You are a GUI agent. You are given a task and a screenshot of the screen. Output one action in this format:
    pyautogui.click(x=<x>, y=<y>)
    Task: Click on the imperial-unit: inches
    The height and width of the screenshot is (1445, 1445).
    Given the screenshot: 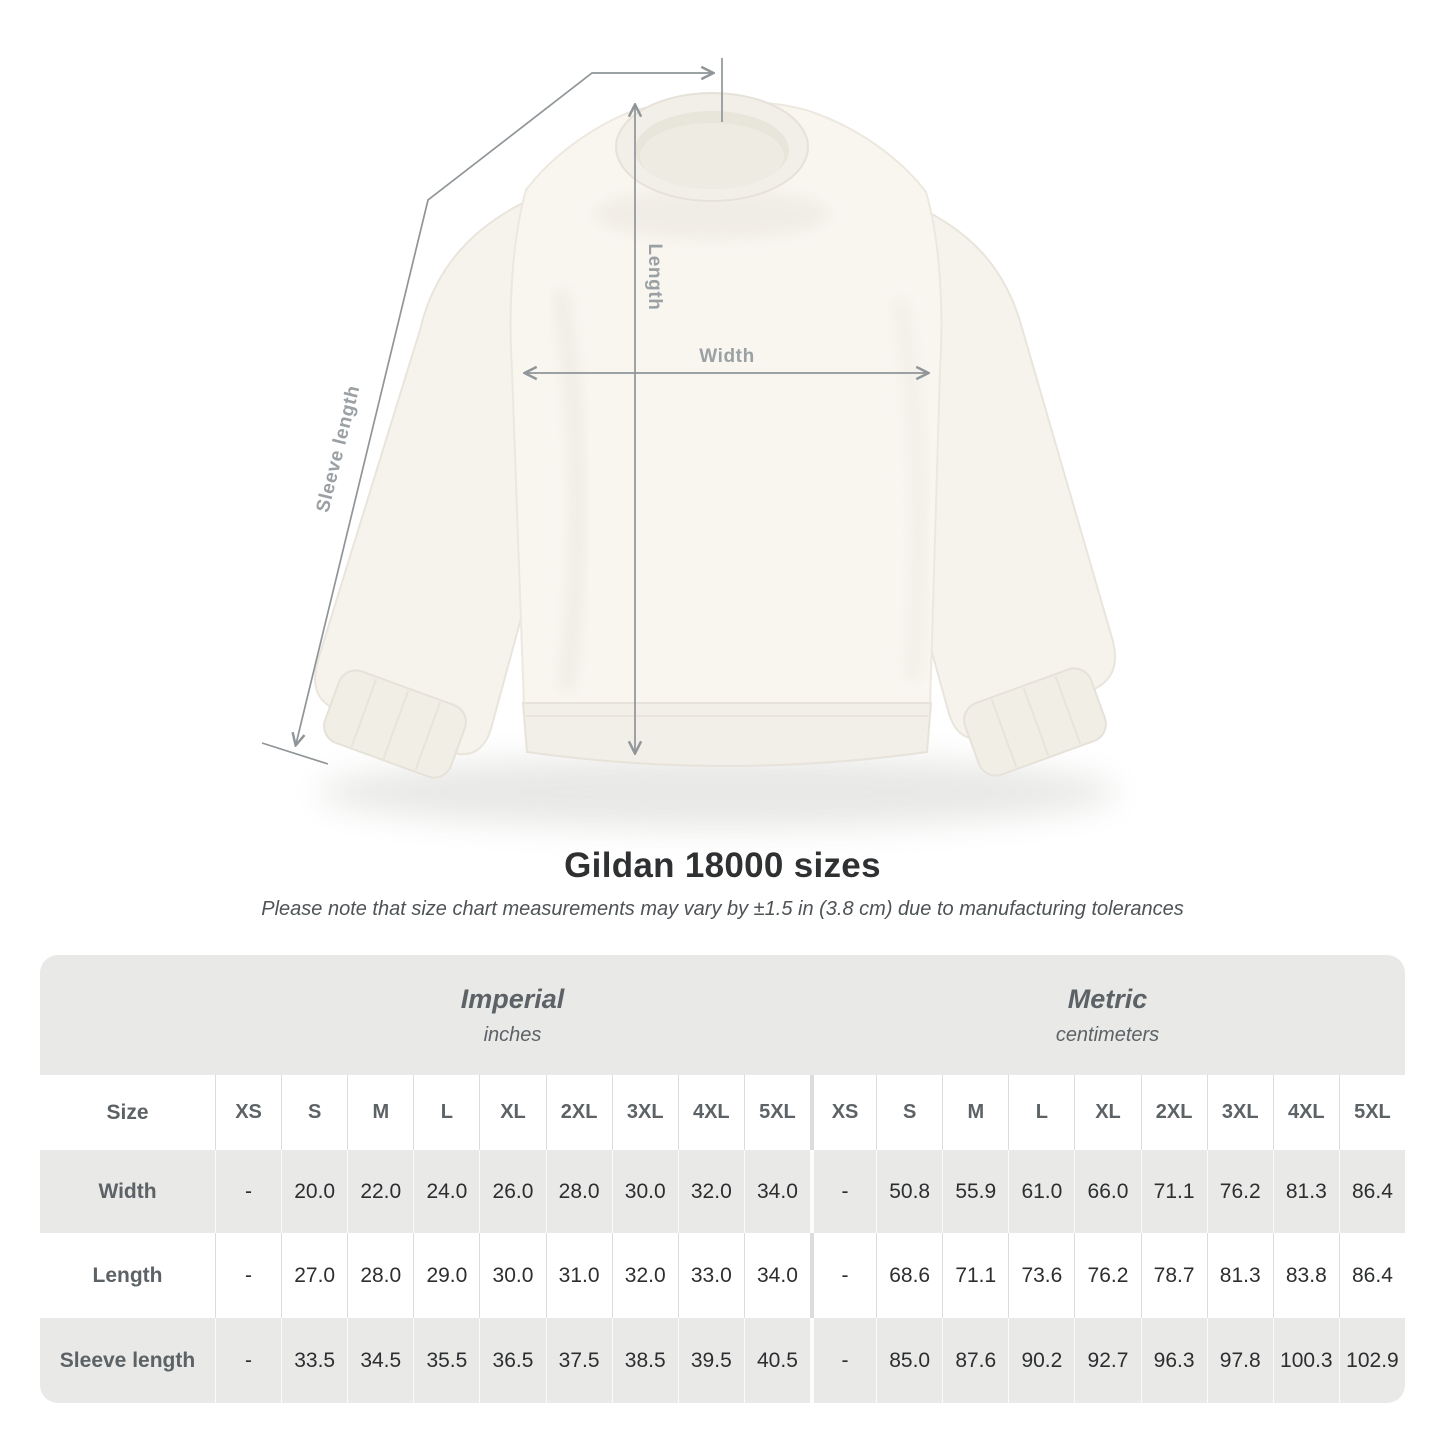 What is the action you would take?
    pyautogui.click(x=512, y=1034)
    